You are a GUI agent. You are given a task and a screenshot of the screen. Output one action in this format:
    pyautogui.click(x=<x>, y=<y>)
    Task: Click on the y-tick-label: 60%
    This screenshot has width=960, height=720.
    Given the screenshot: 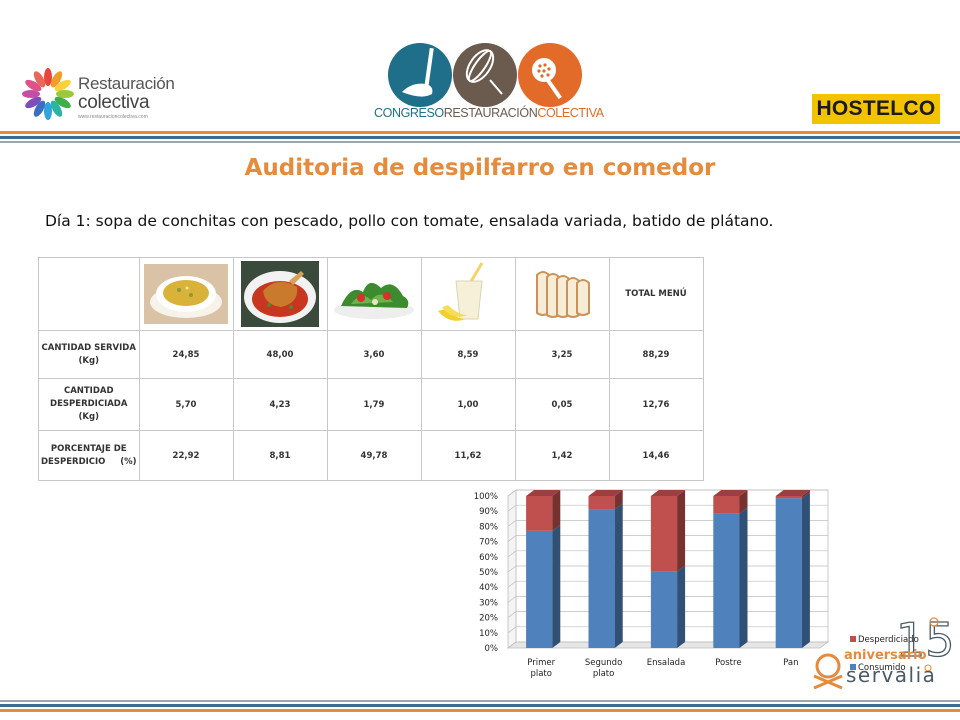 What is the action you would take?
    pyautogui.click(x=488, y=558)
    